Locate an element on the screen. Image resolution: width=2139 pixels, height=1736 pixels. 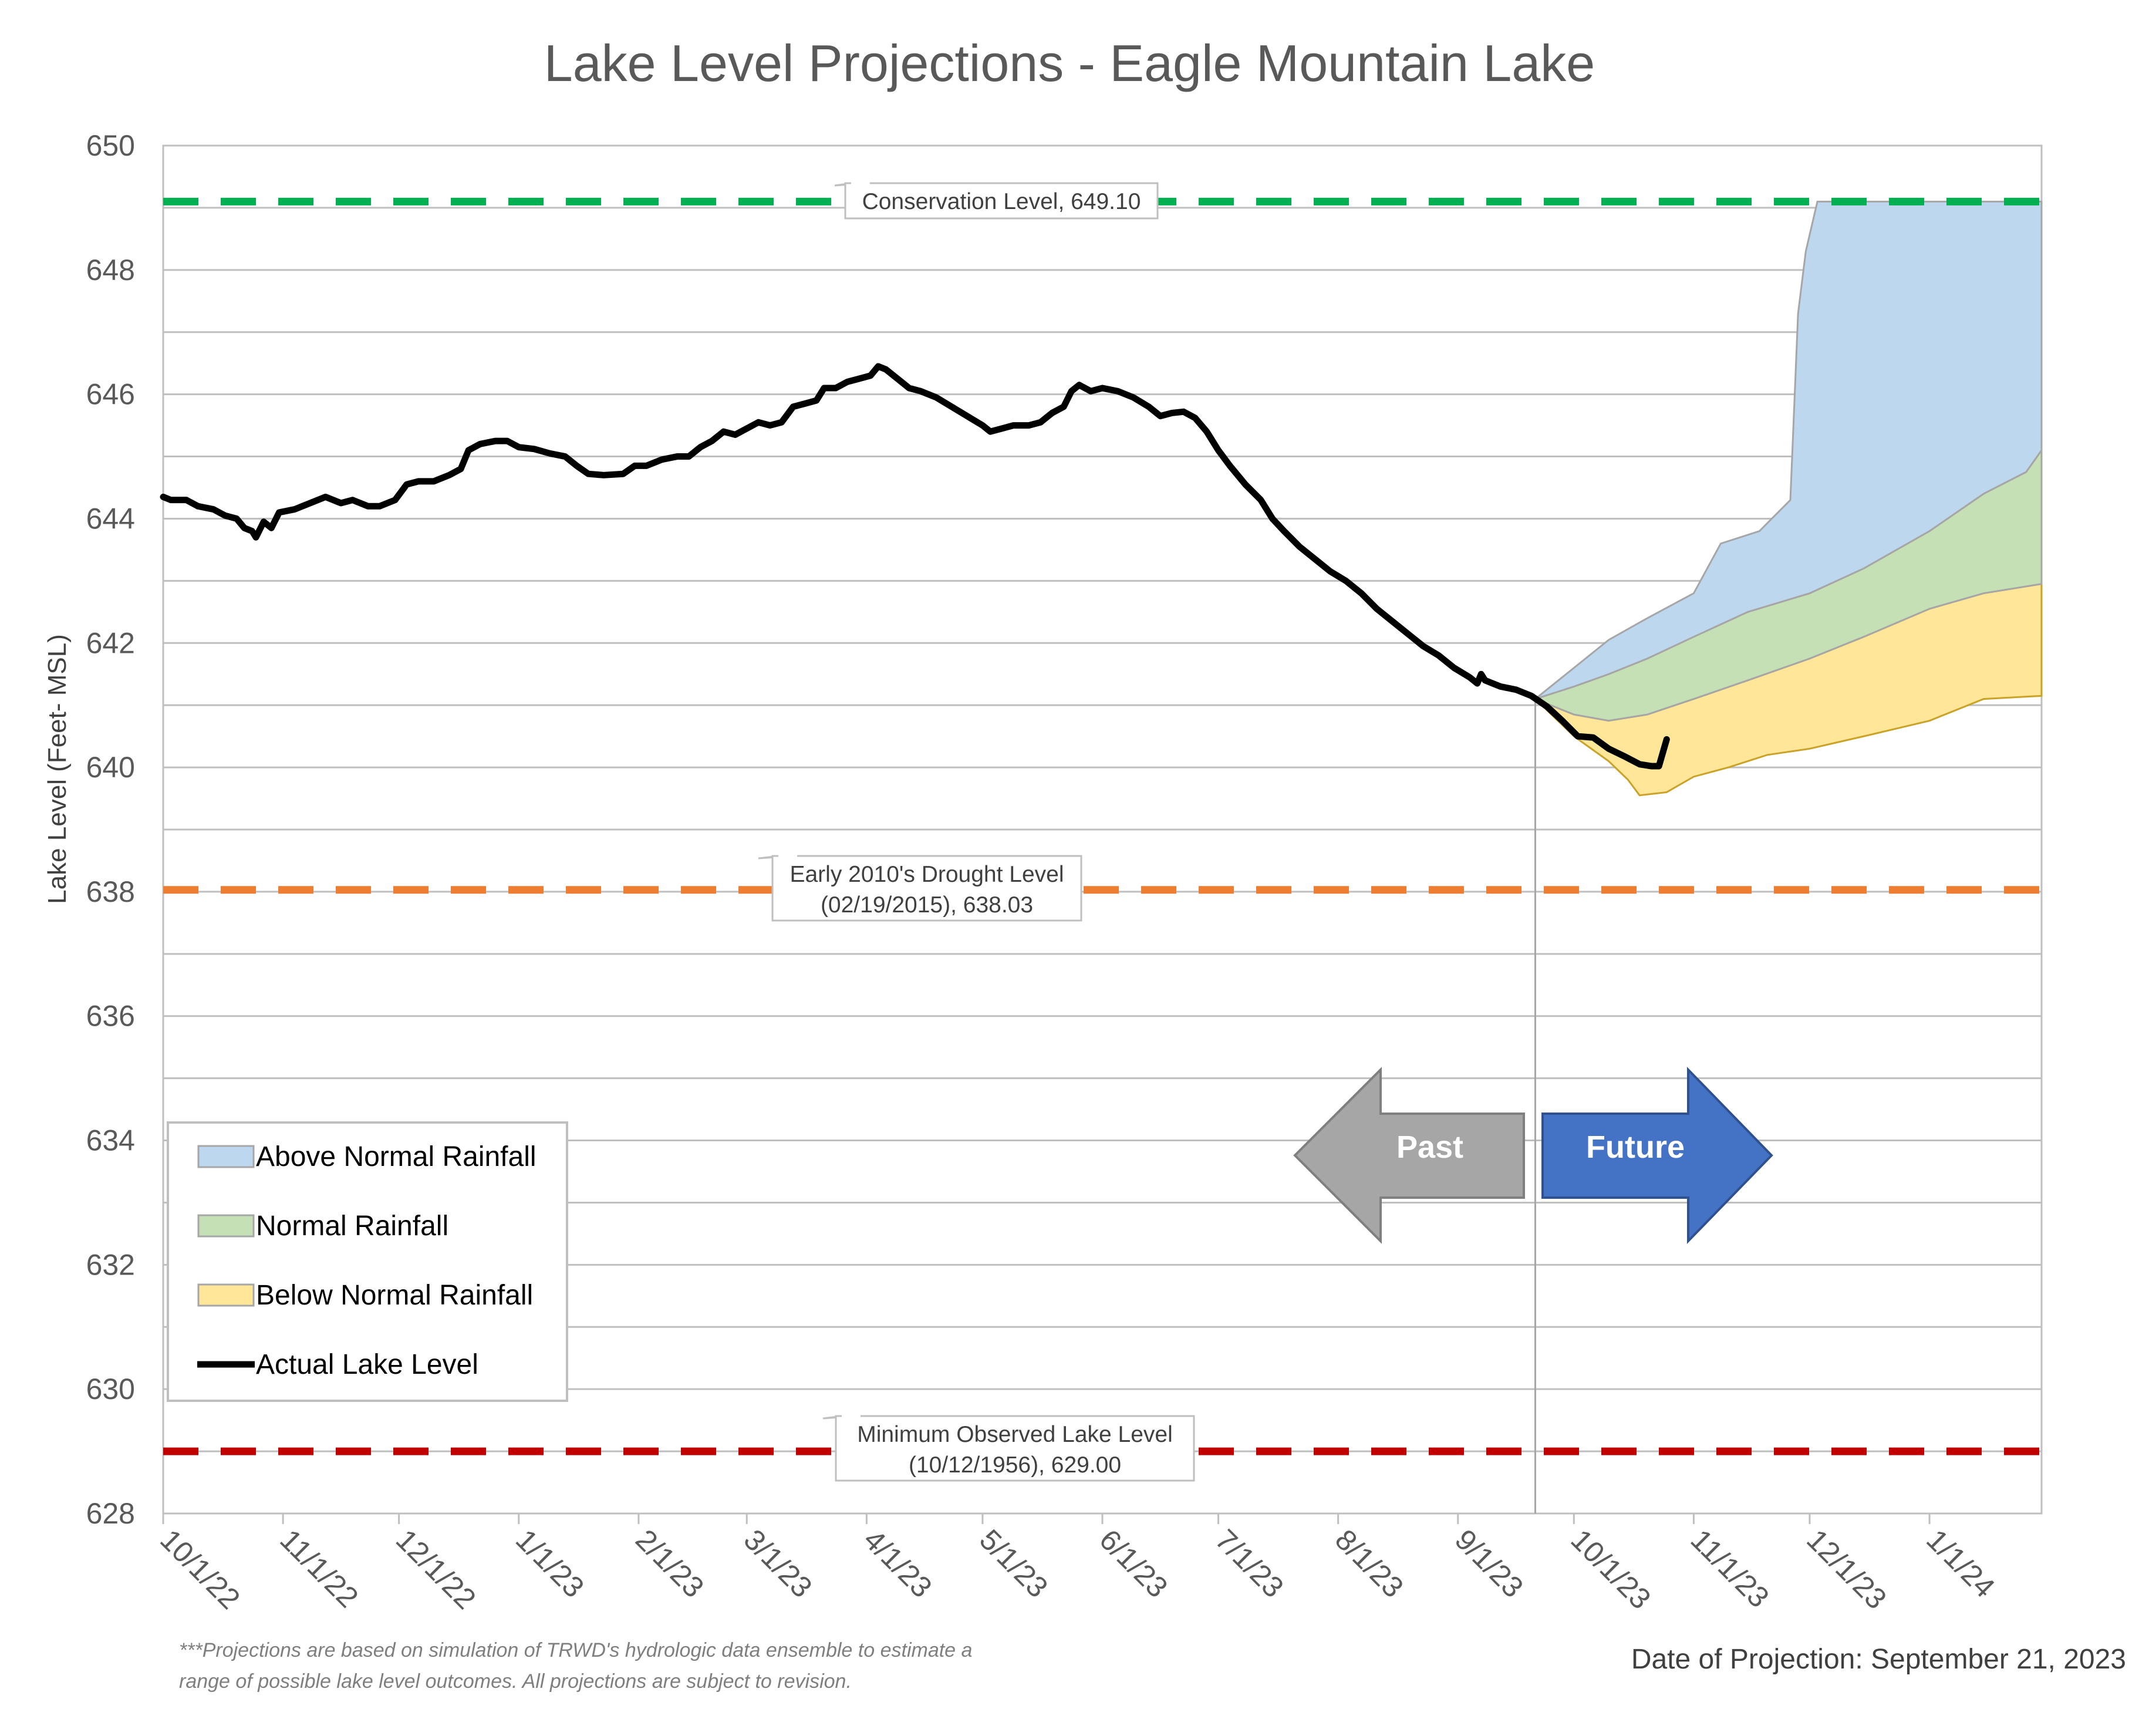
legend-label: Below Normal Rainfall is located at coordinates (394, 1295).